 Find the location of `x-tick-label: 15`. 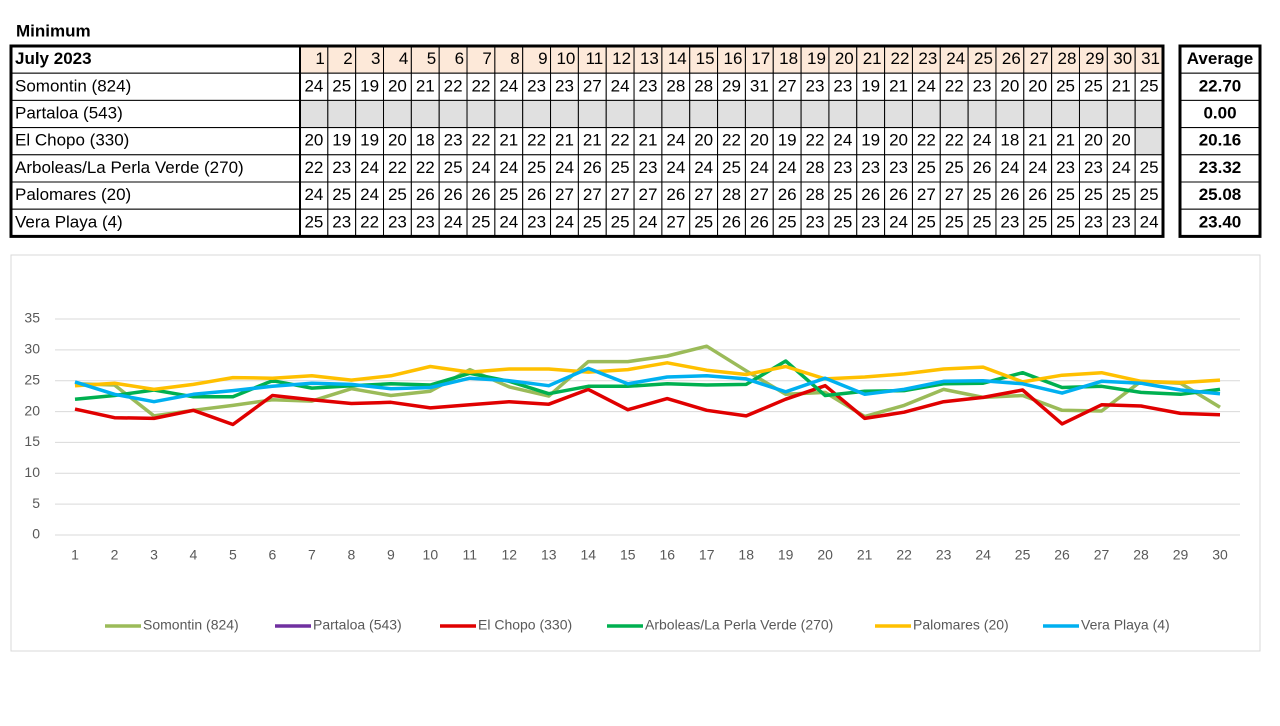

x-tick-label: 15 is located at coordinates (628, 555).